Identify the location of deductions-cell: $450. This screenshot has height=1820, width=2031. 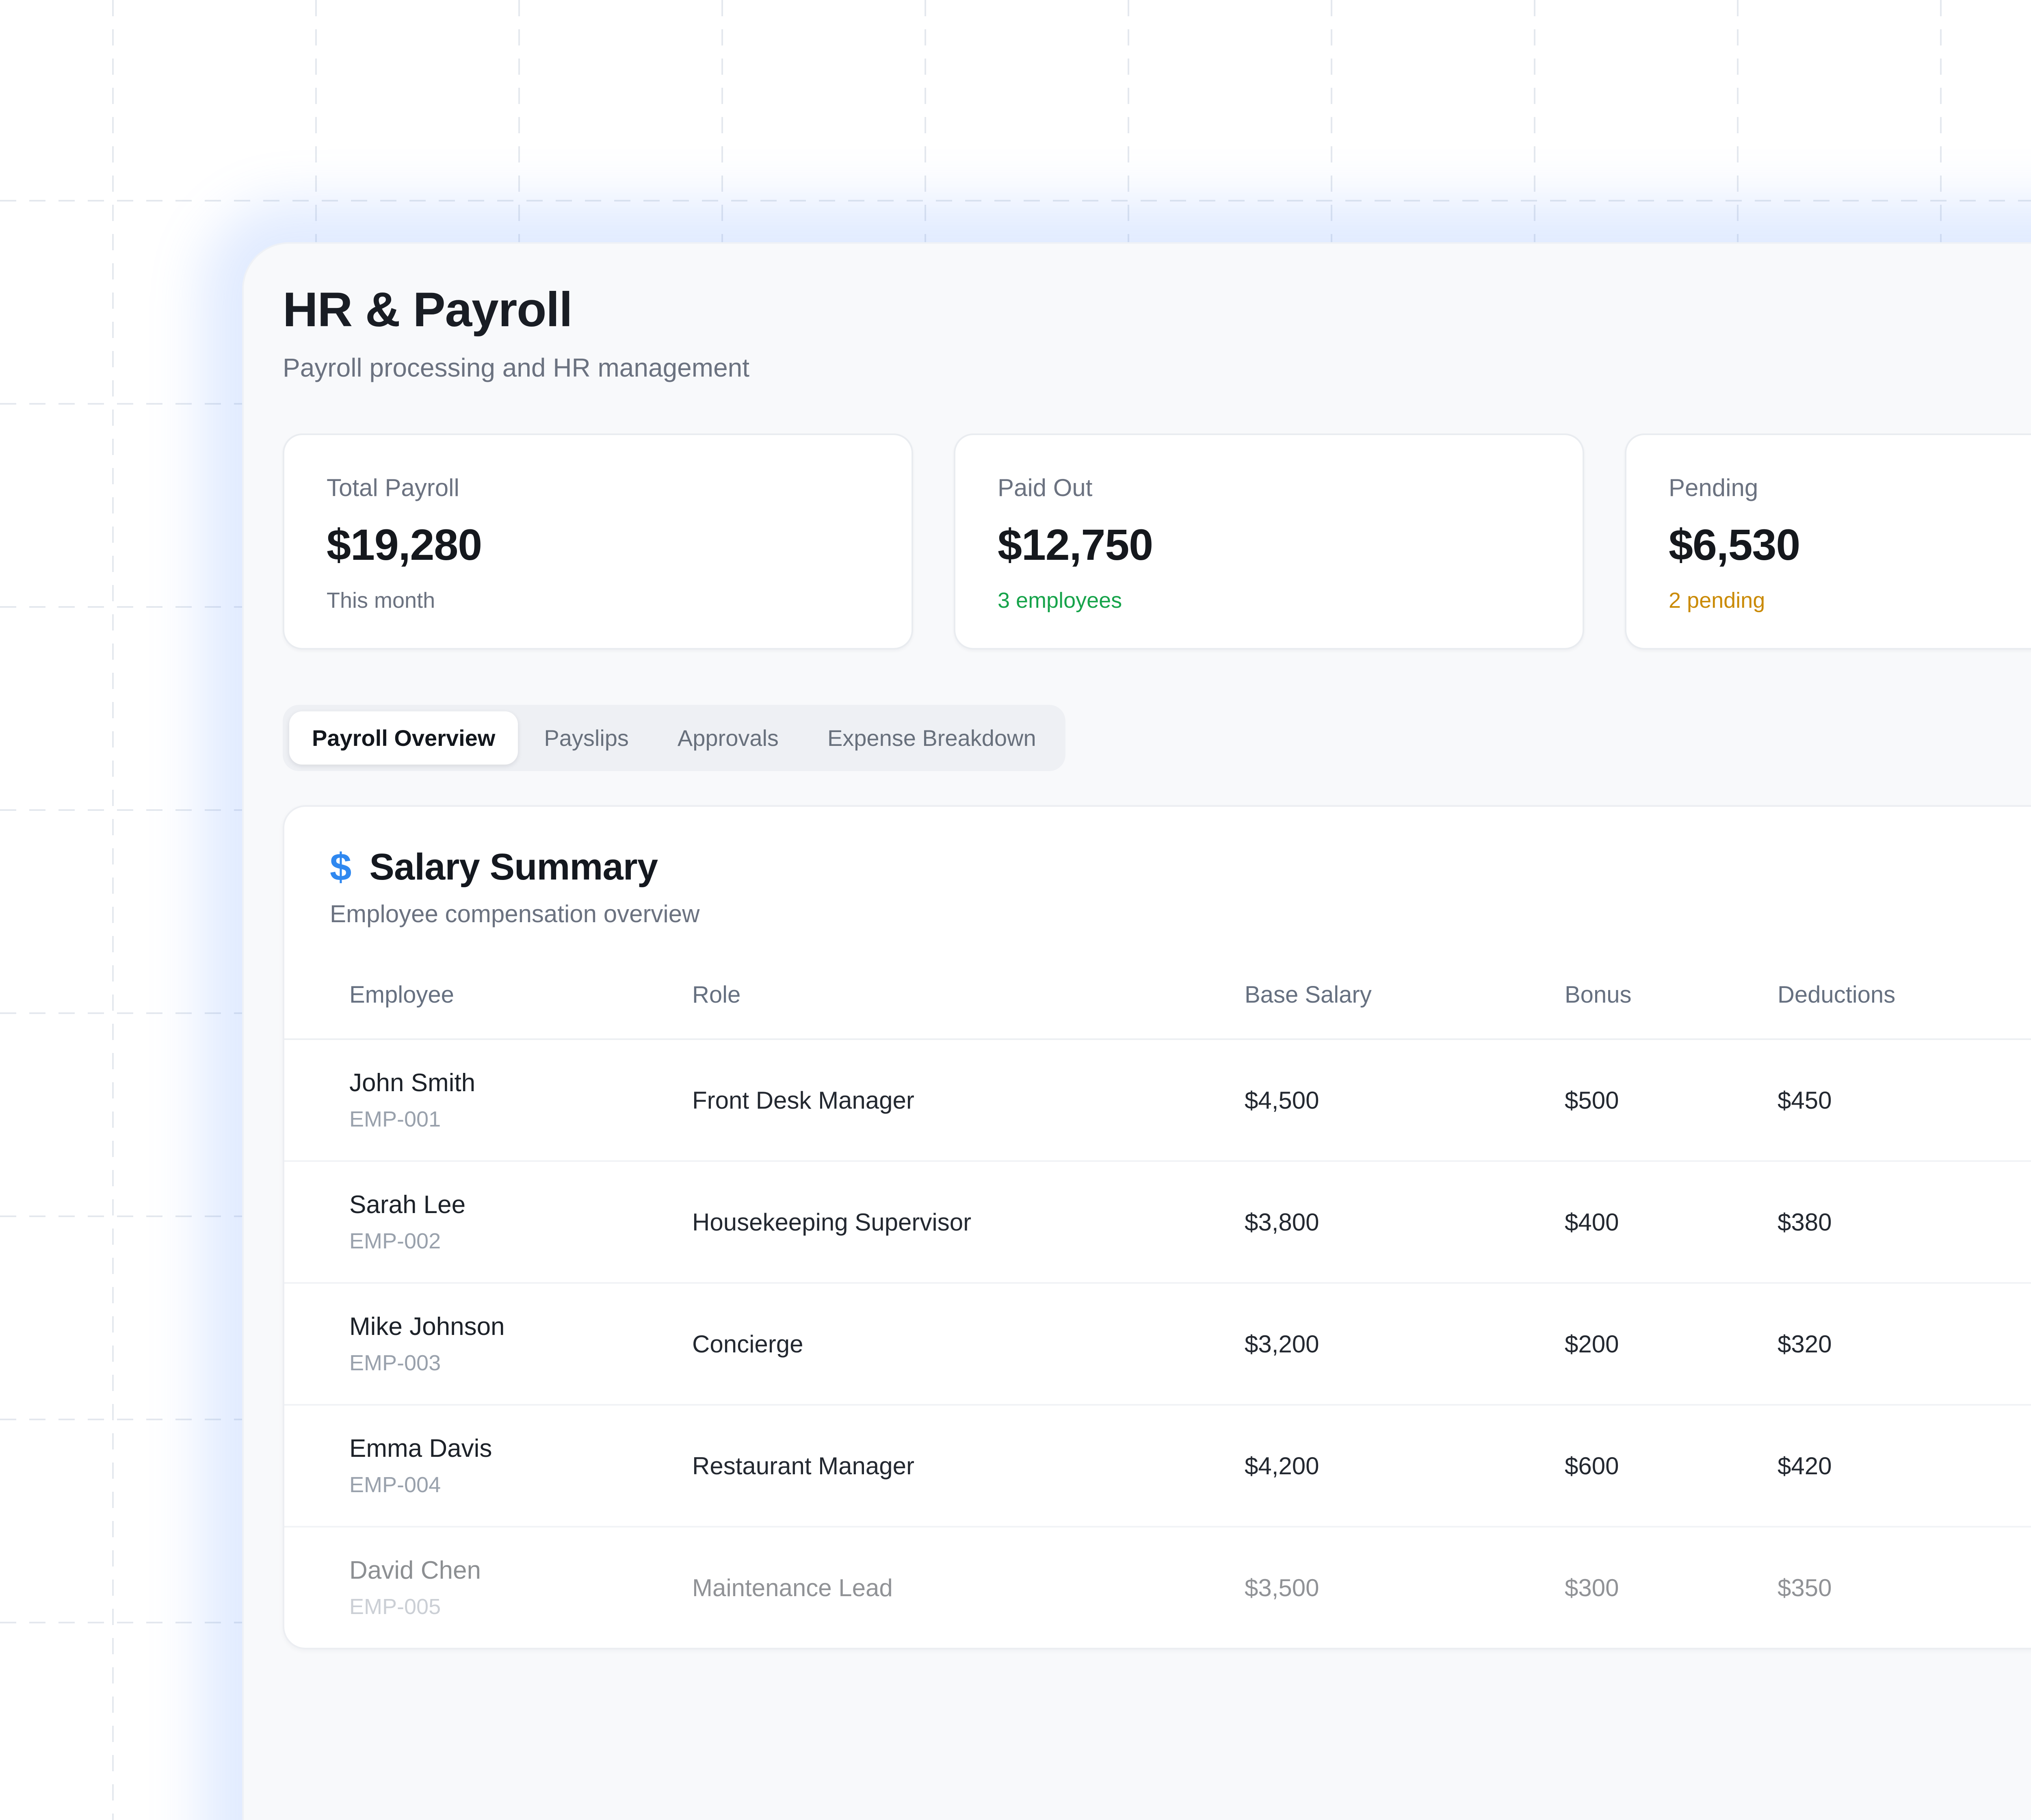
(1805, 1100).